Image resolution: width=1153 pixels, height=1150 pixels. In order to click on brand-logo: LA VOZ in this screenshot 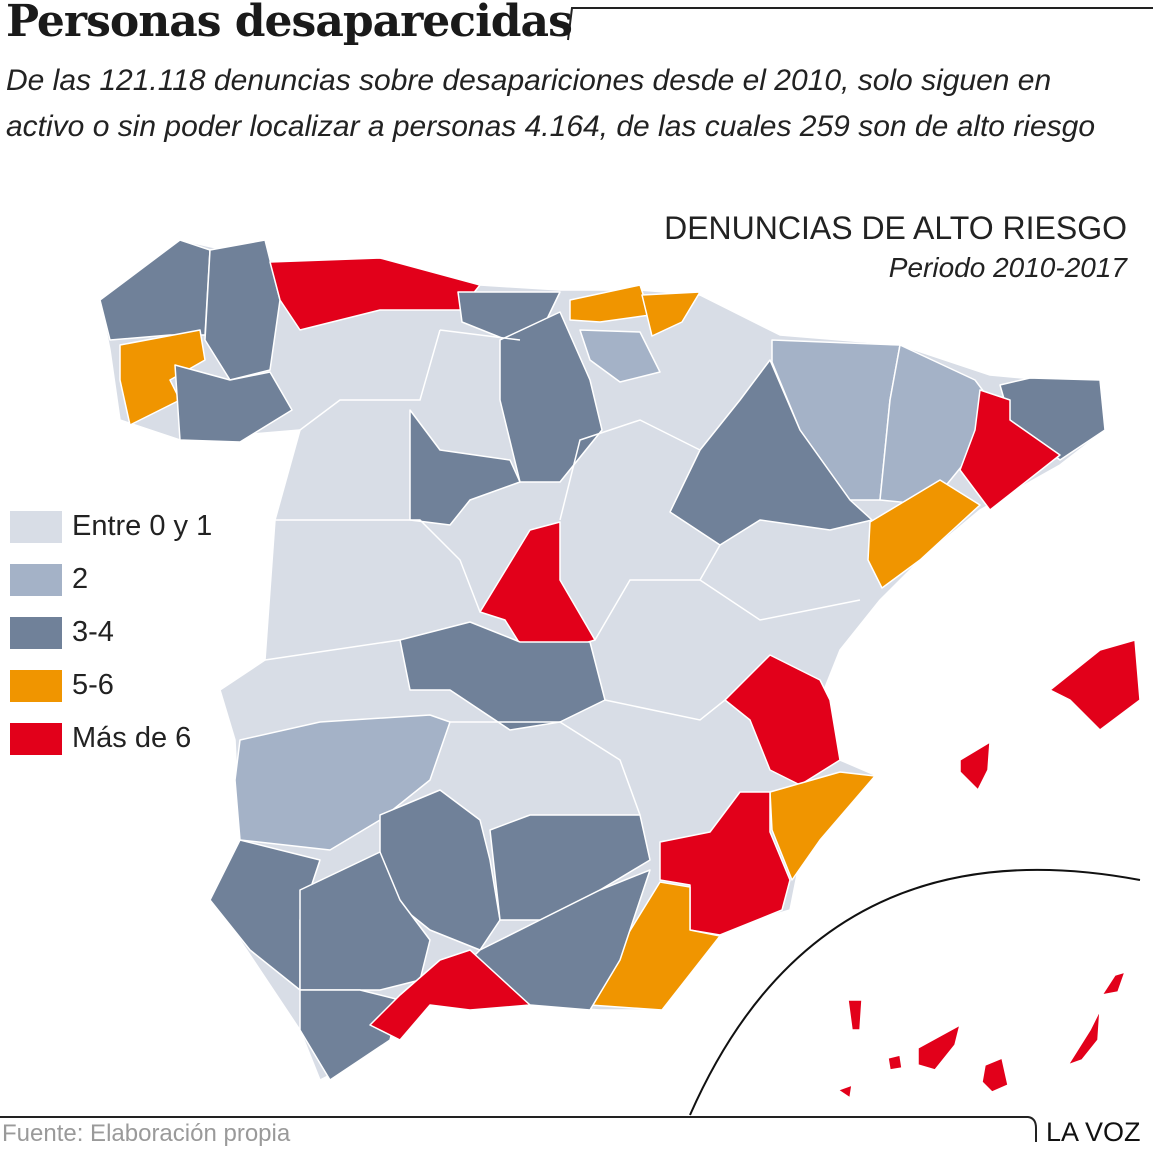, I will do `click(1093, 1132)`.